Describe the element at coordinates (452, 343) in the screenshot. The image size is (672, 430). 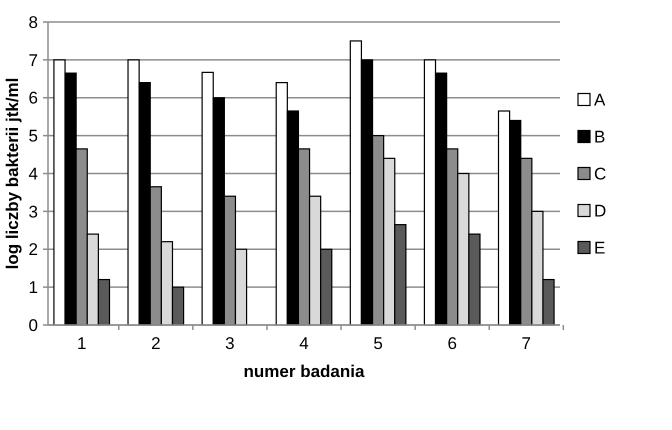
I see `x-tick-label: 6` at that location.